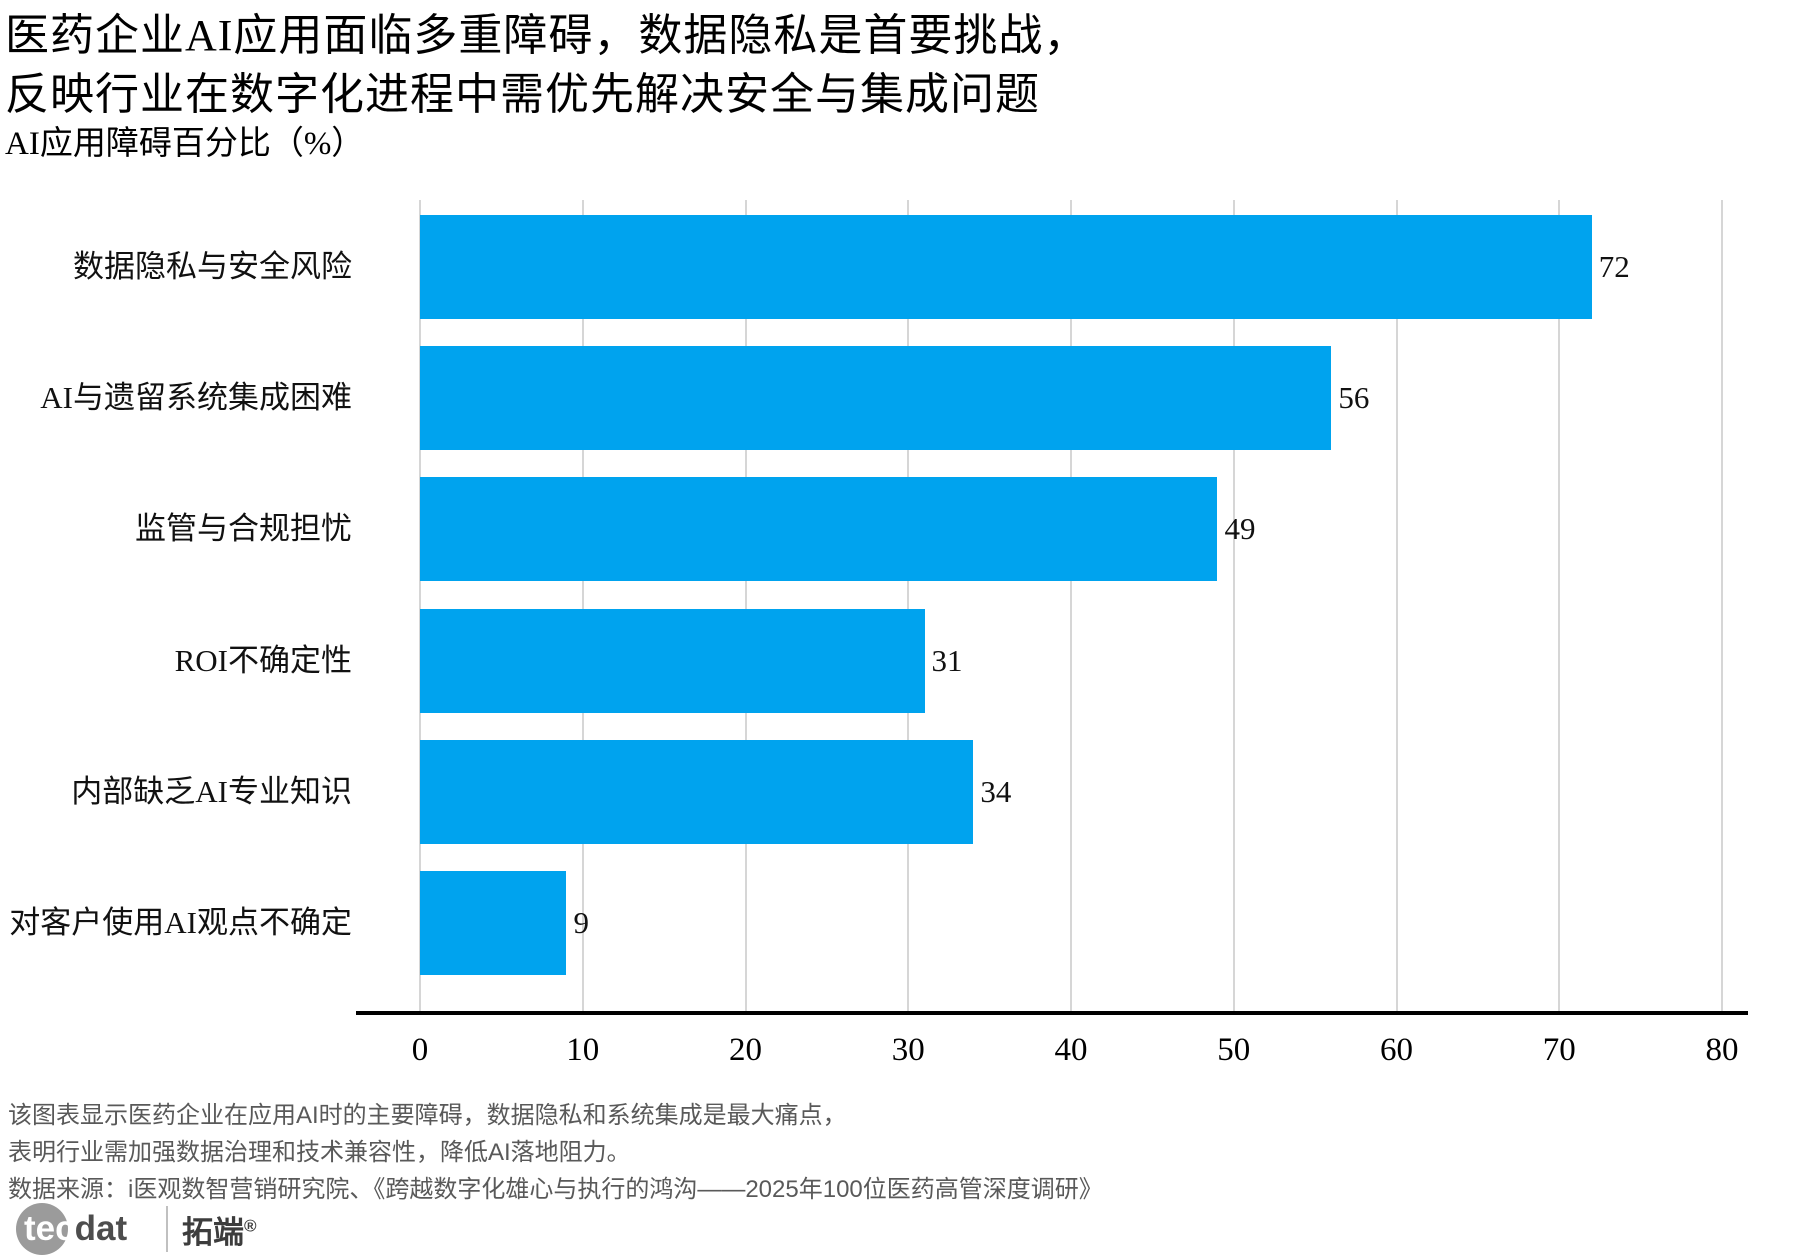  I want to click on bar-value-label: 9, so click(581, 922).